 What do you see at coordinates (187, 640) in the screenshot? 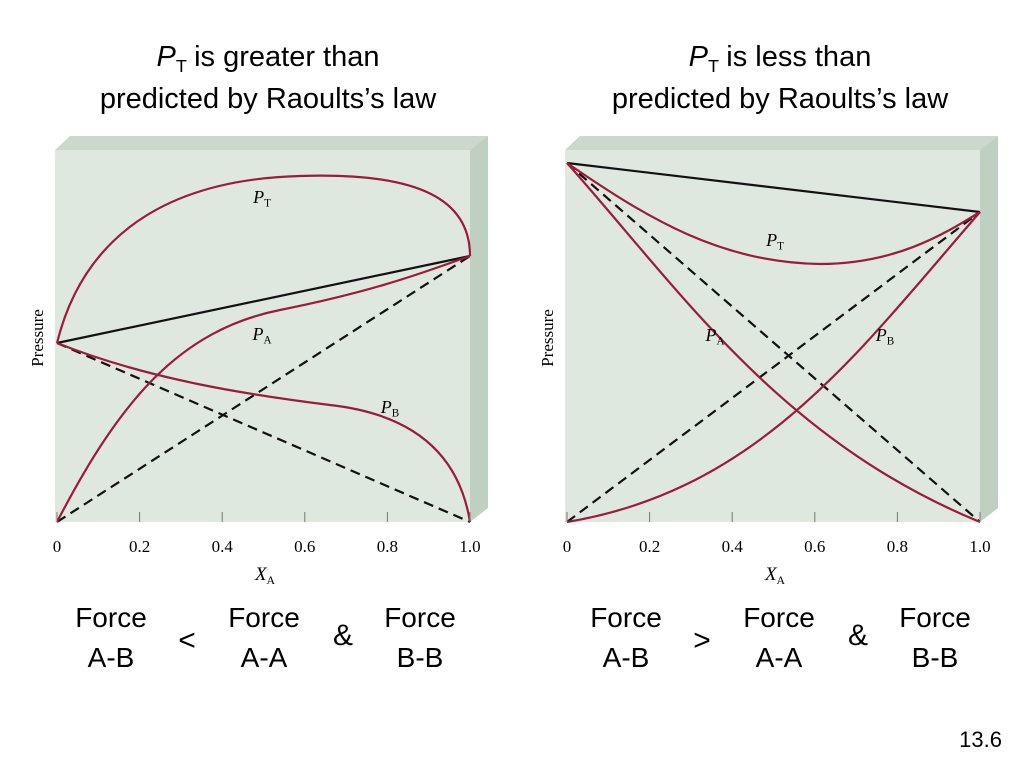
I see `comparison-operator: <` at bounding box center [187, 640].